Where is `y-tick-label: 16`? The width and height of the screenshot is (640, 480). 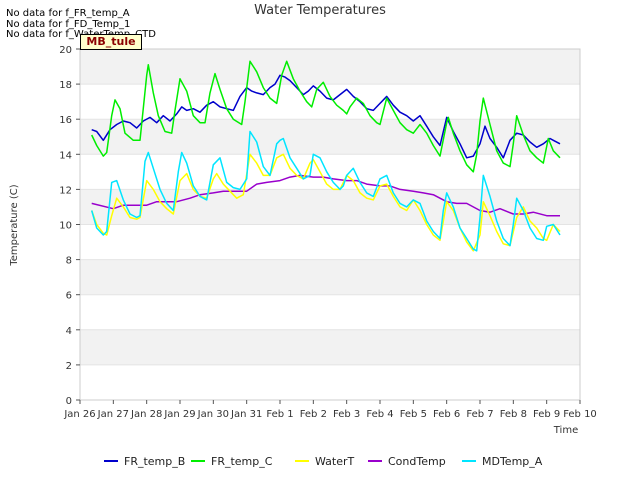 y-tick-label: 16 is located at coordinates (65, 120).